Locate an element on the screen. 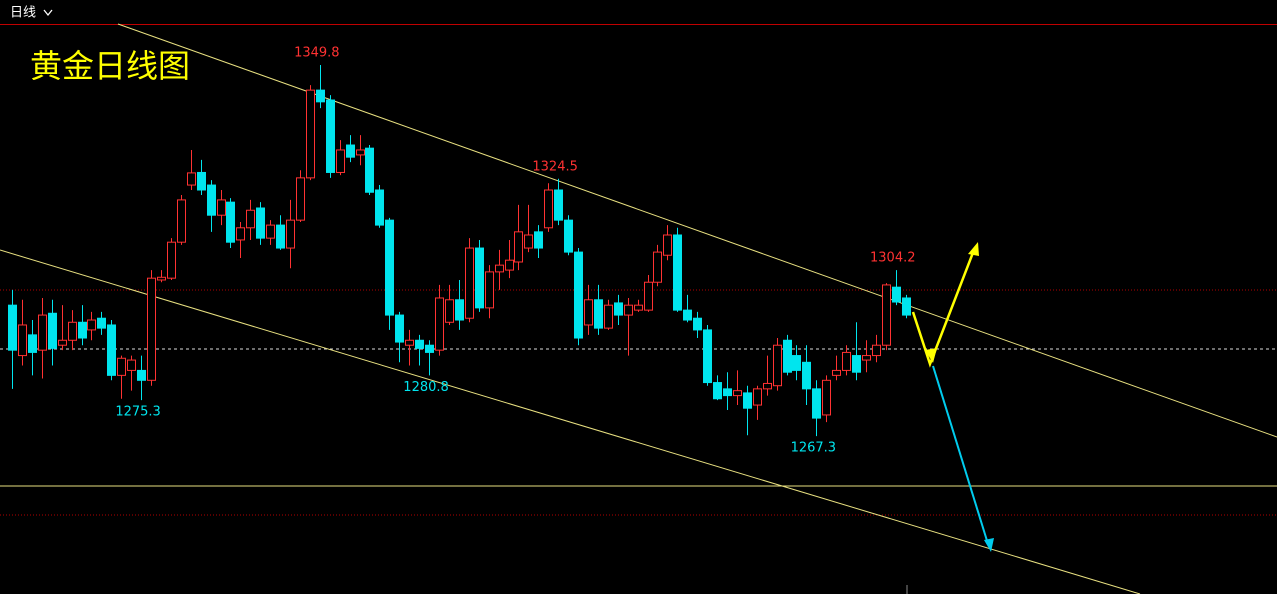  extreme-label: 1304.2 is located at coordinates (893, 258).